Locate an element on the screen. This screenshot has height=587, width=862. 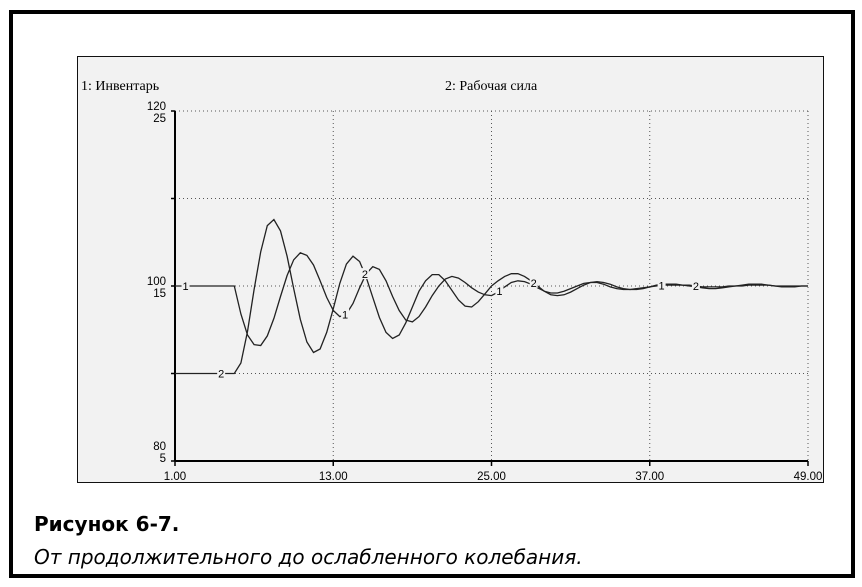
y-tick-label-top-left: 120 is located at coordinates (156, 107).